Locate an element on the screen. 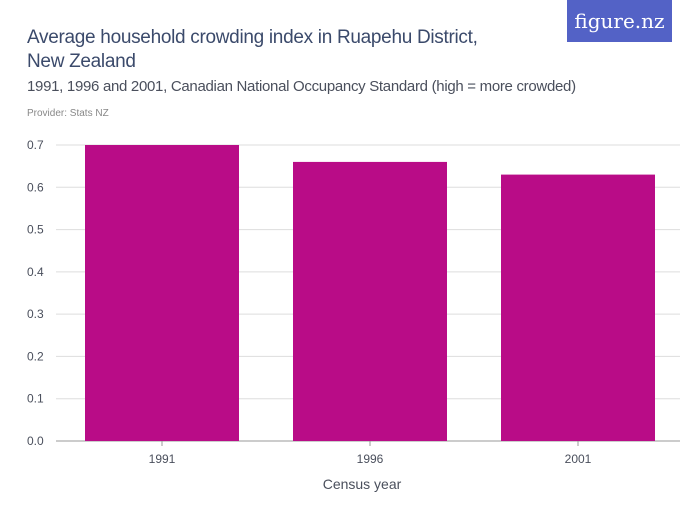 Image resolution: width=700 pixels, height=525 pixels. x-axis-label: Census year is located at coordinates (362, 484).